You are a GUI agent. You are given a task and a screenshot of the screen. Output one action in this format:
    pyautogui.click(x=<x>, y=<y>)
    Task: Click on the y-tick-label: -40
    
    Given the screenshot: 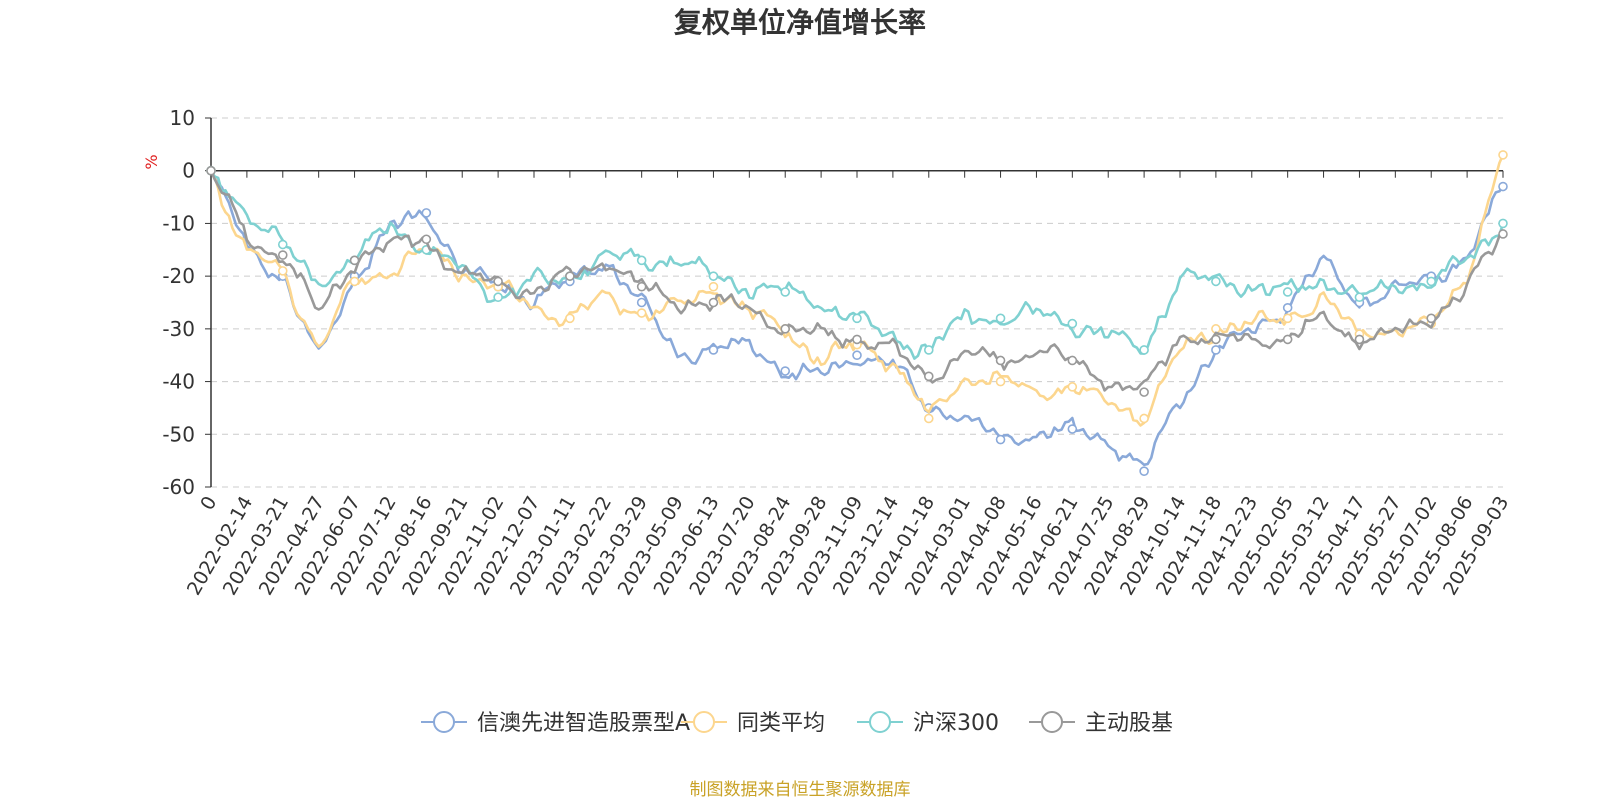 What is the action you would take?
    pyautogui.click(x=178, y=382)
    